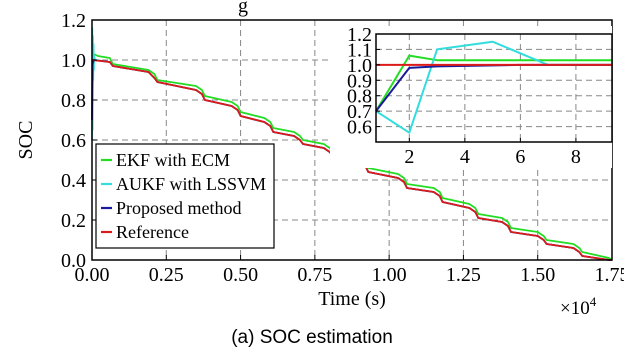 This screenshot has height=356, width=624. Describe the element at coordinates (359, 66) in the screenshot. I see `inset-y-tick-label: 1.0` at that location.